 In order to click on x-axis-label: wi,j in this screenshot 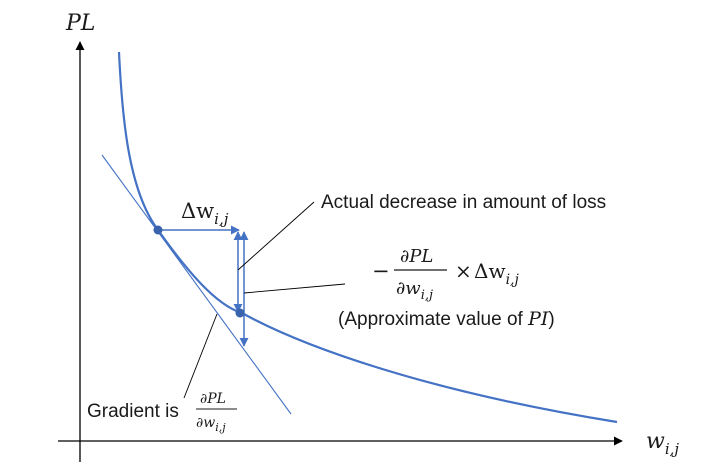, I will do `click(662, 443)`.